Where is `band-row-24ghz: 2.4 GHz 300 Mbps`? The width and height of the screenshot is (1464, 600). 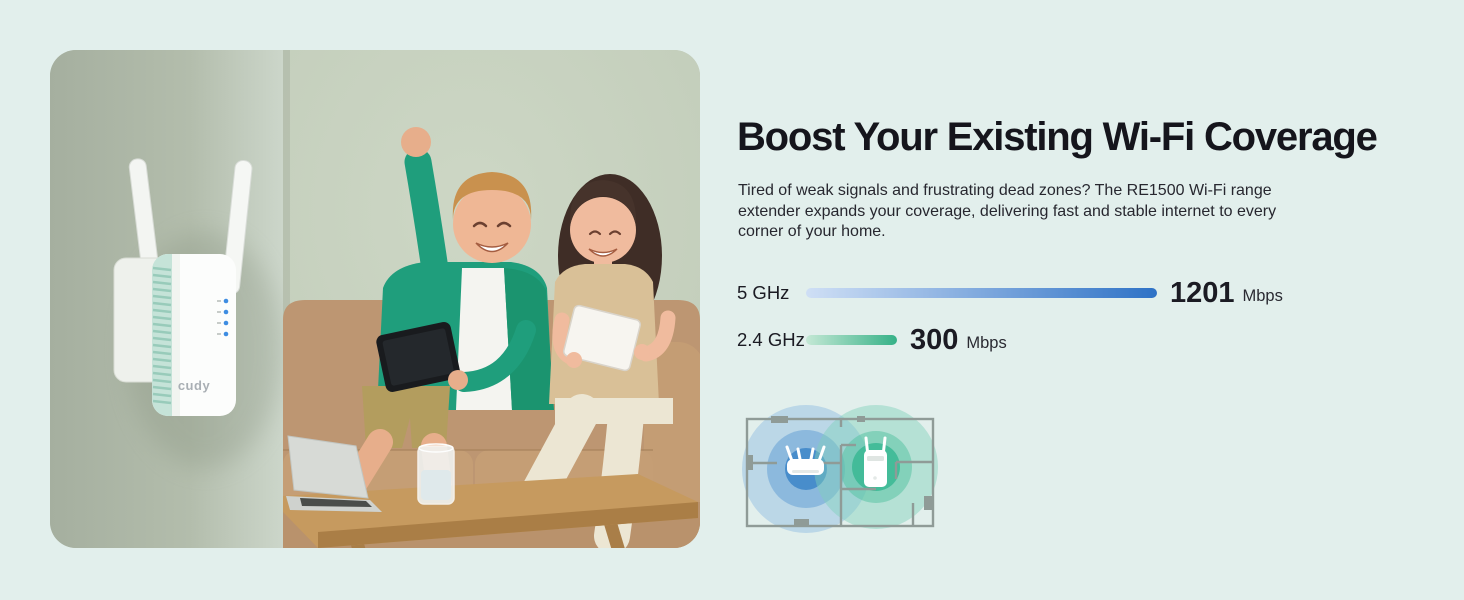
band-row-24ghz: 2.4 GHz 300 Mbps is located at coordinates (872, 340).